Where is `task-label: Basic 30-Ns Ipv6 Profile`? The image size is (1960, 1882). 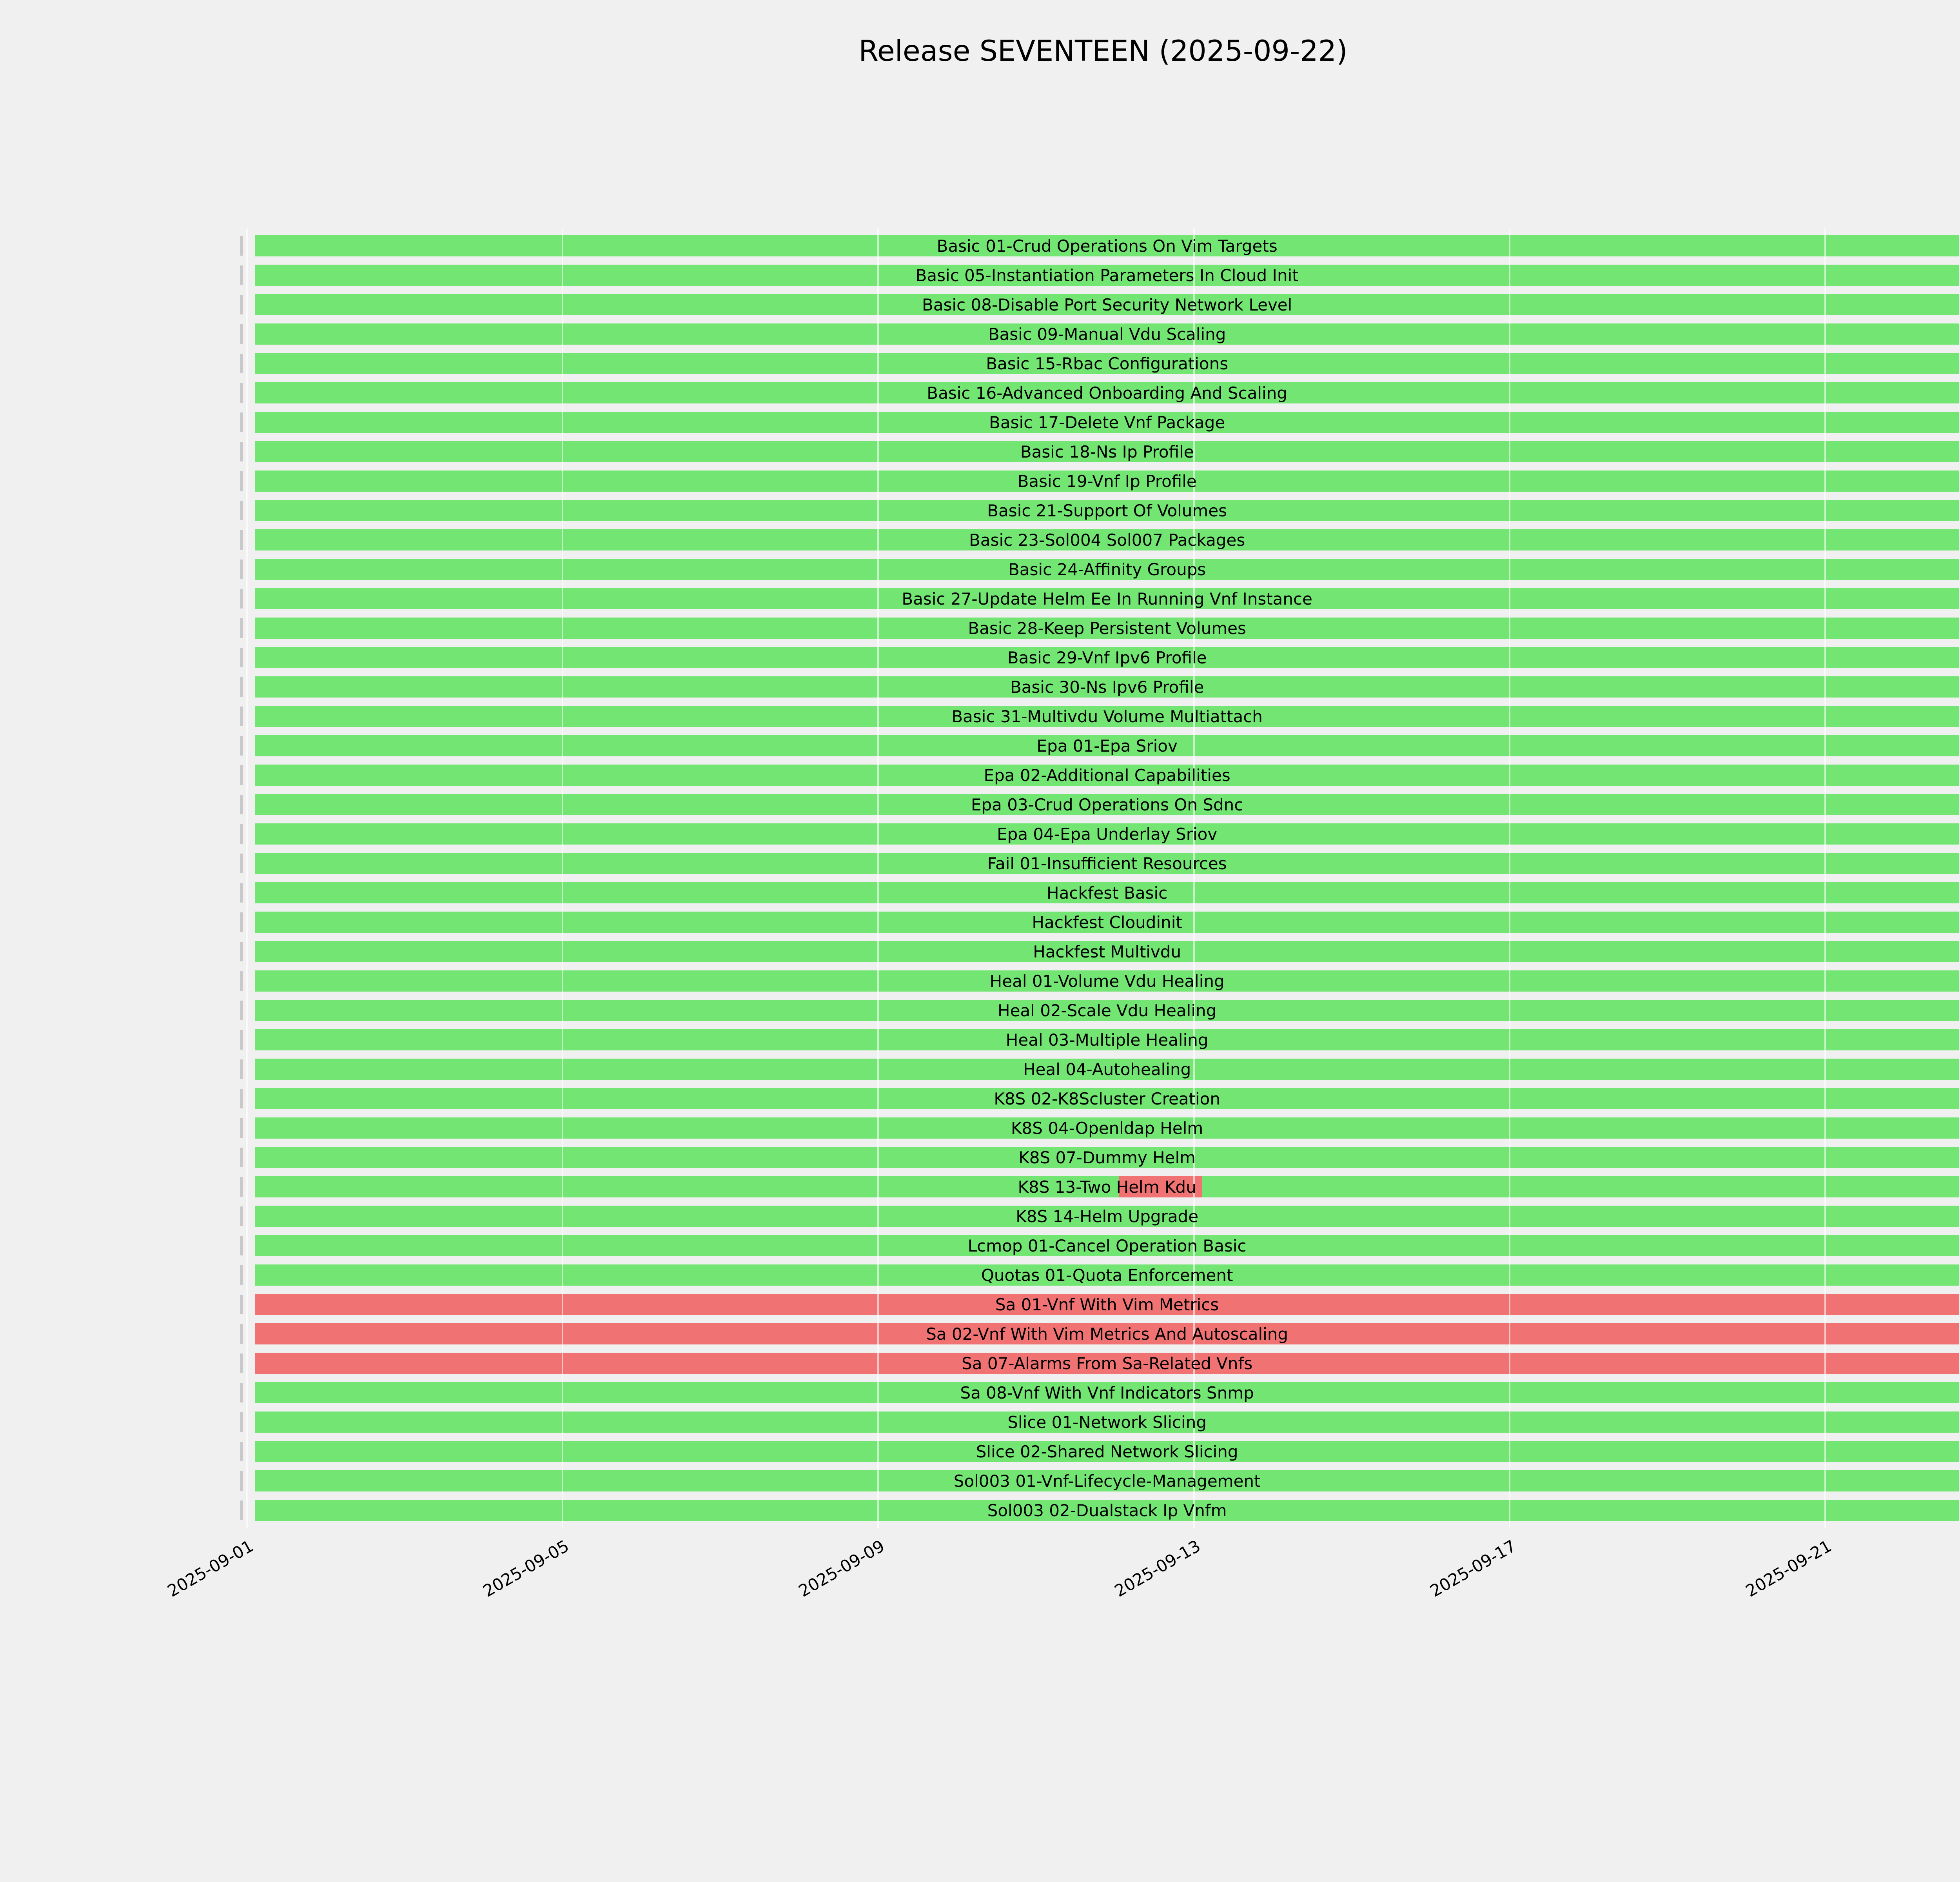
task-label: Basic 30-Ns Ipv6 Profile is located at coordinates (1107, 687).